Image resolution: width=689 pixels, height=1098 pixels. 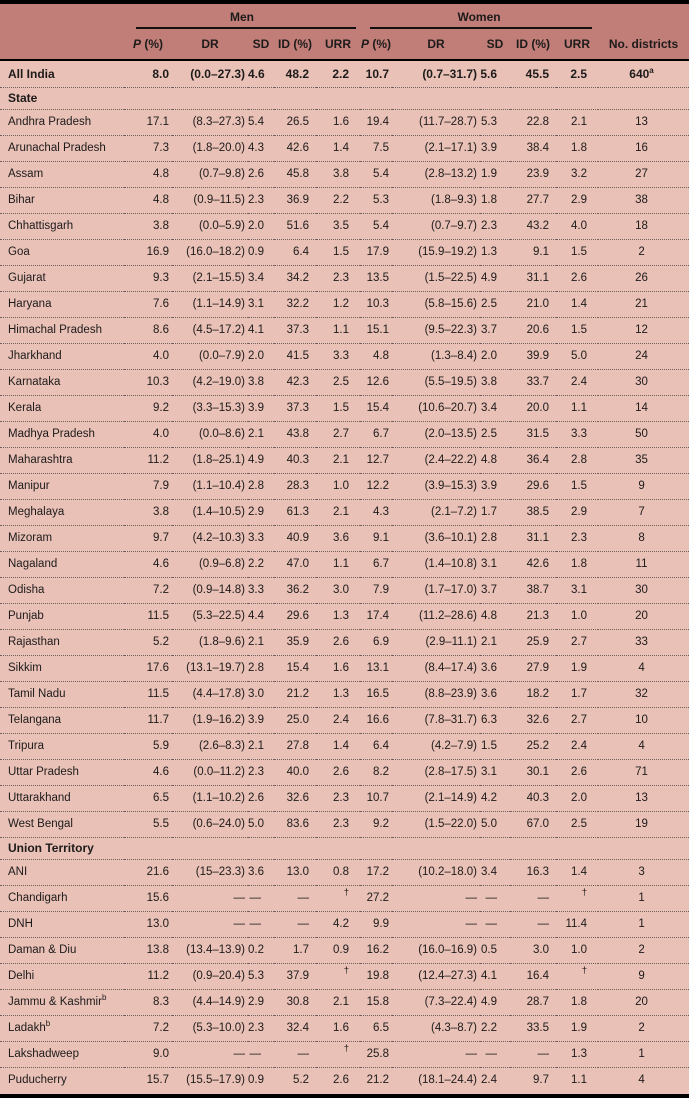 What do you see at coordinates (378, 1054) in the screenshot?
I see `cell-women-p: 25.8` at bounding box center [378, 1054].